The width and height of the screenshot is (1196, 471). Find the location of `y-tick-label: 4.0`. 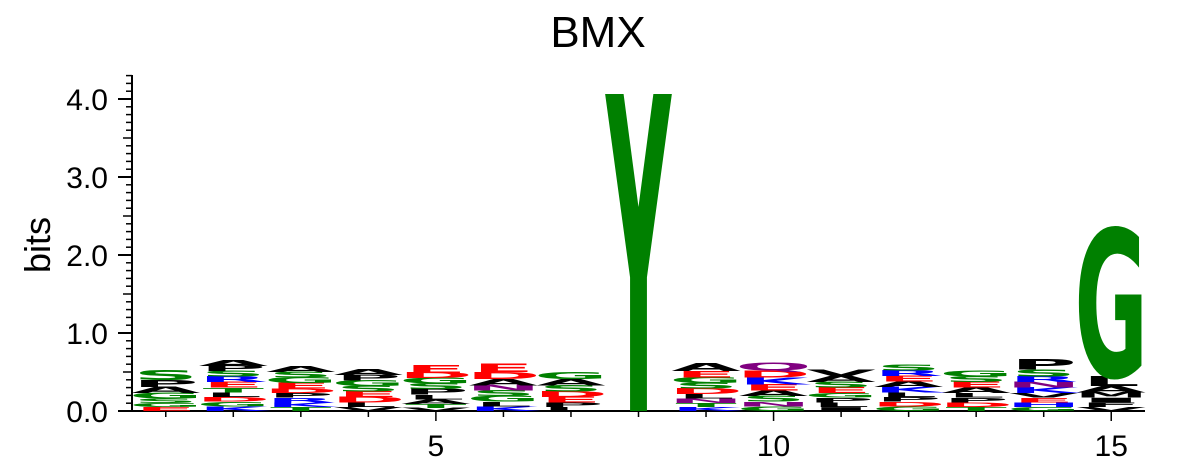

y-tick-label: 4.0 is located at coordinates (87, 100).